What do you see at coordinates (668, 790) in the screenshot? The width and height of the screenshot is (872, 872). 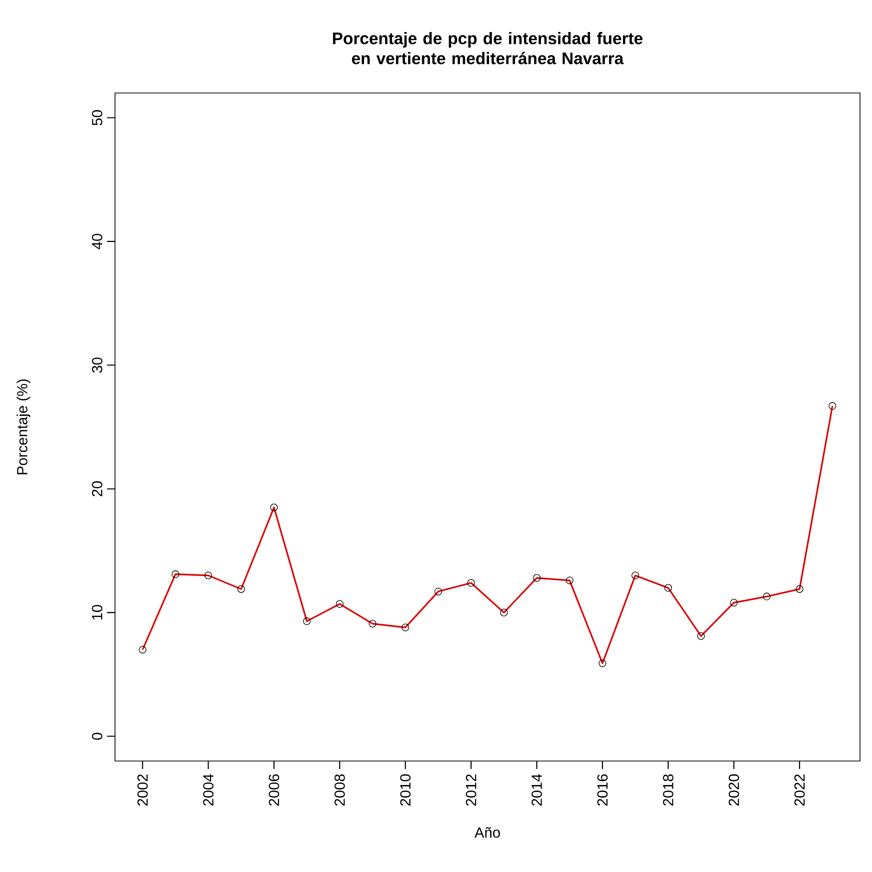 I see `x-tick-label: 2018` at bounding box center [668, 790].